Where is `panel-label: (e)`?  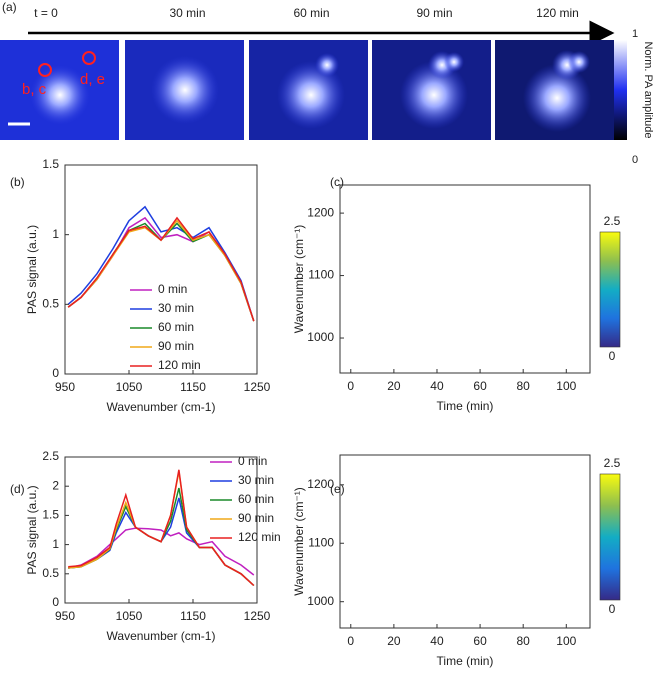
panel-label: (e) is located at coordinates (337, 489).